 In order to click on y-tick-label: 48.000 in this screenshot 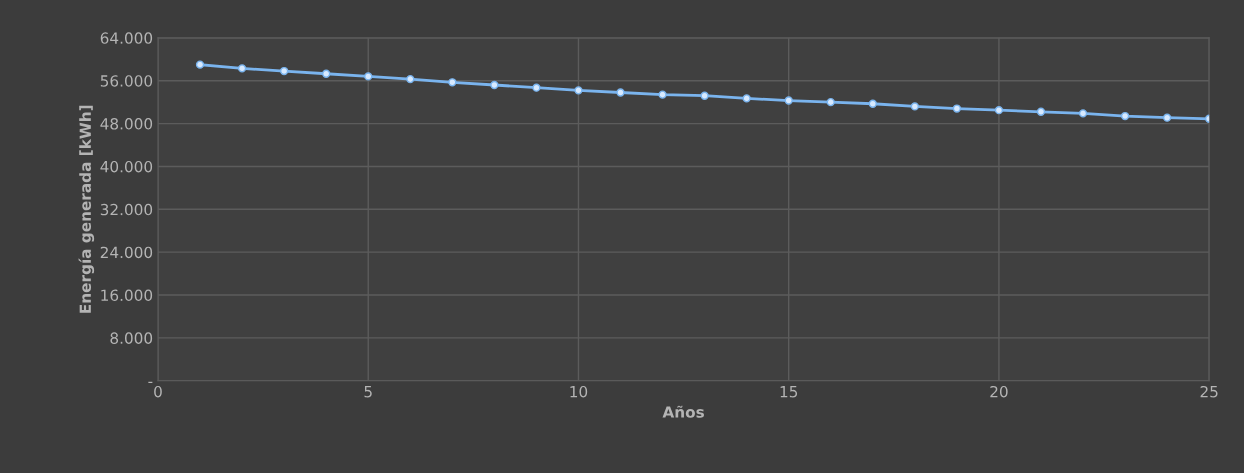, I will do `click(126, 124)`.